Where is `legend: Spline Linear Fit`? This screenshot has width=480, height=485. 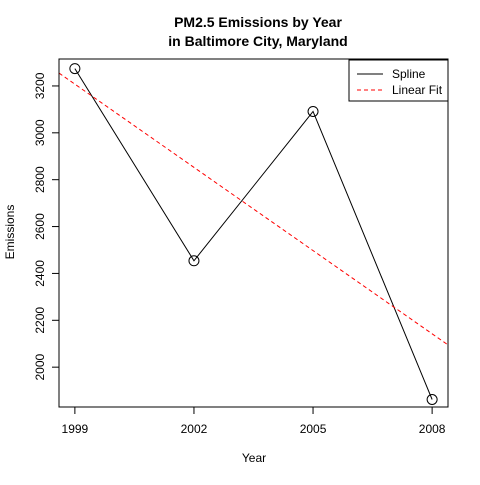
legend: Spline Linear Fit is located at coordinates (398, 80).